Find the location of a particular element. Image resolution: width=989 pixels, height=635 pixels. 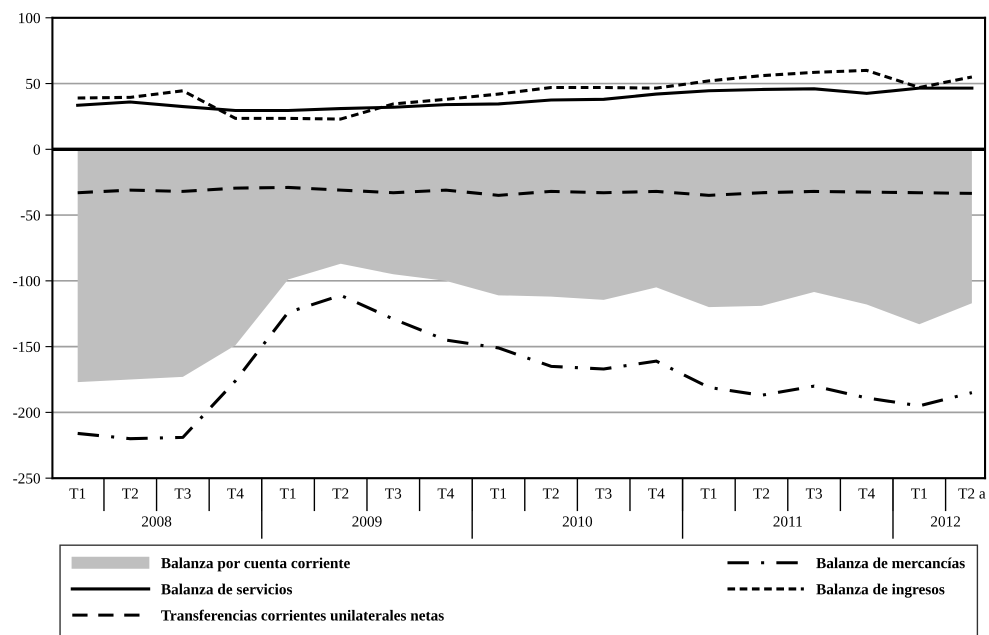

x-tick-label: T2 a is located at coordinates (972, 493).